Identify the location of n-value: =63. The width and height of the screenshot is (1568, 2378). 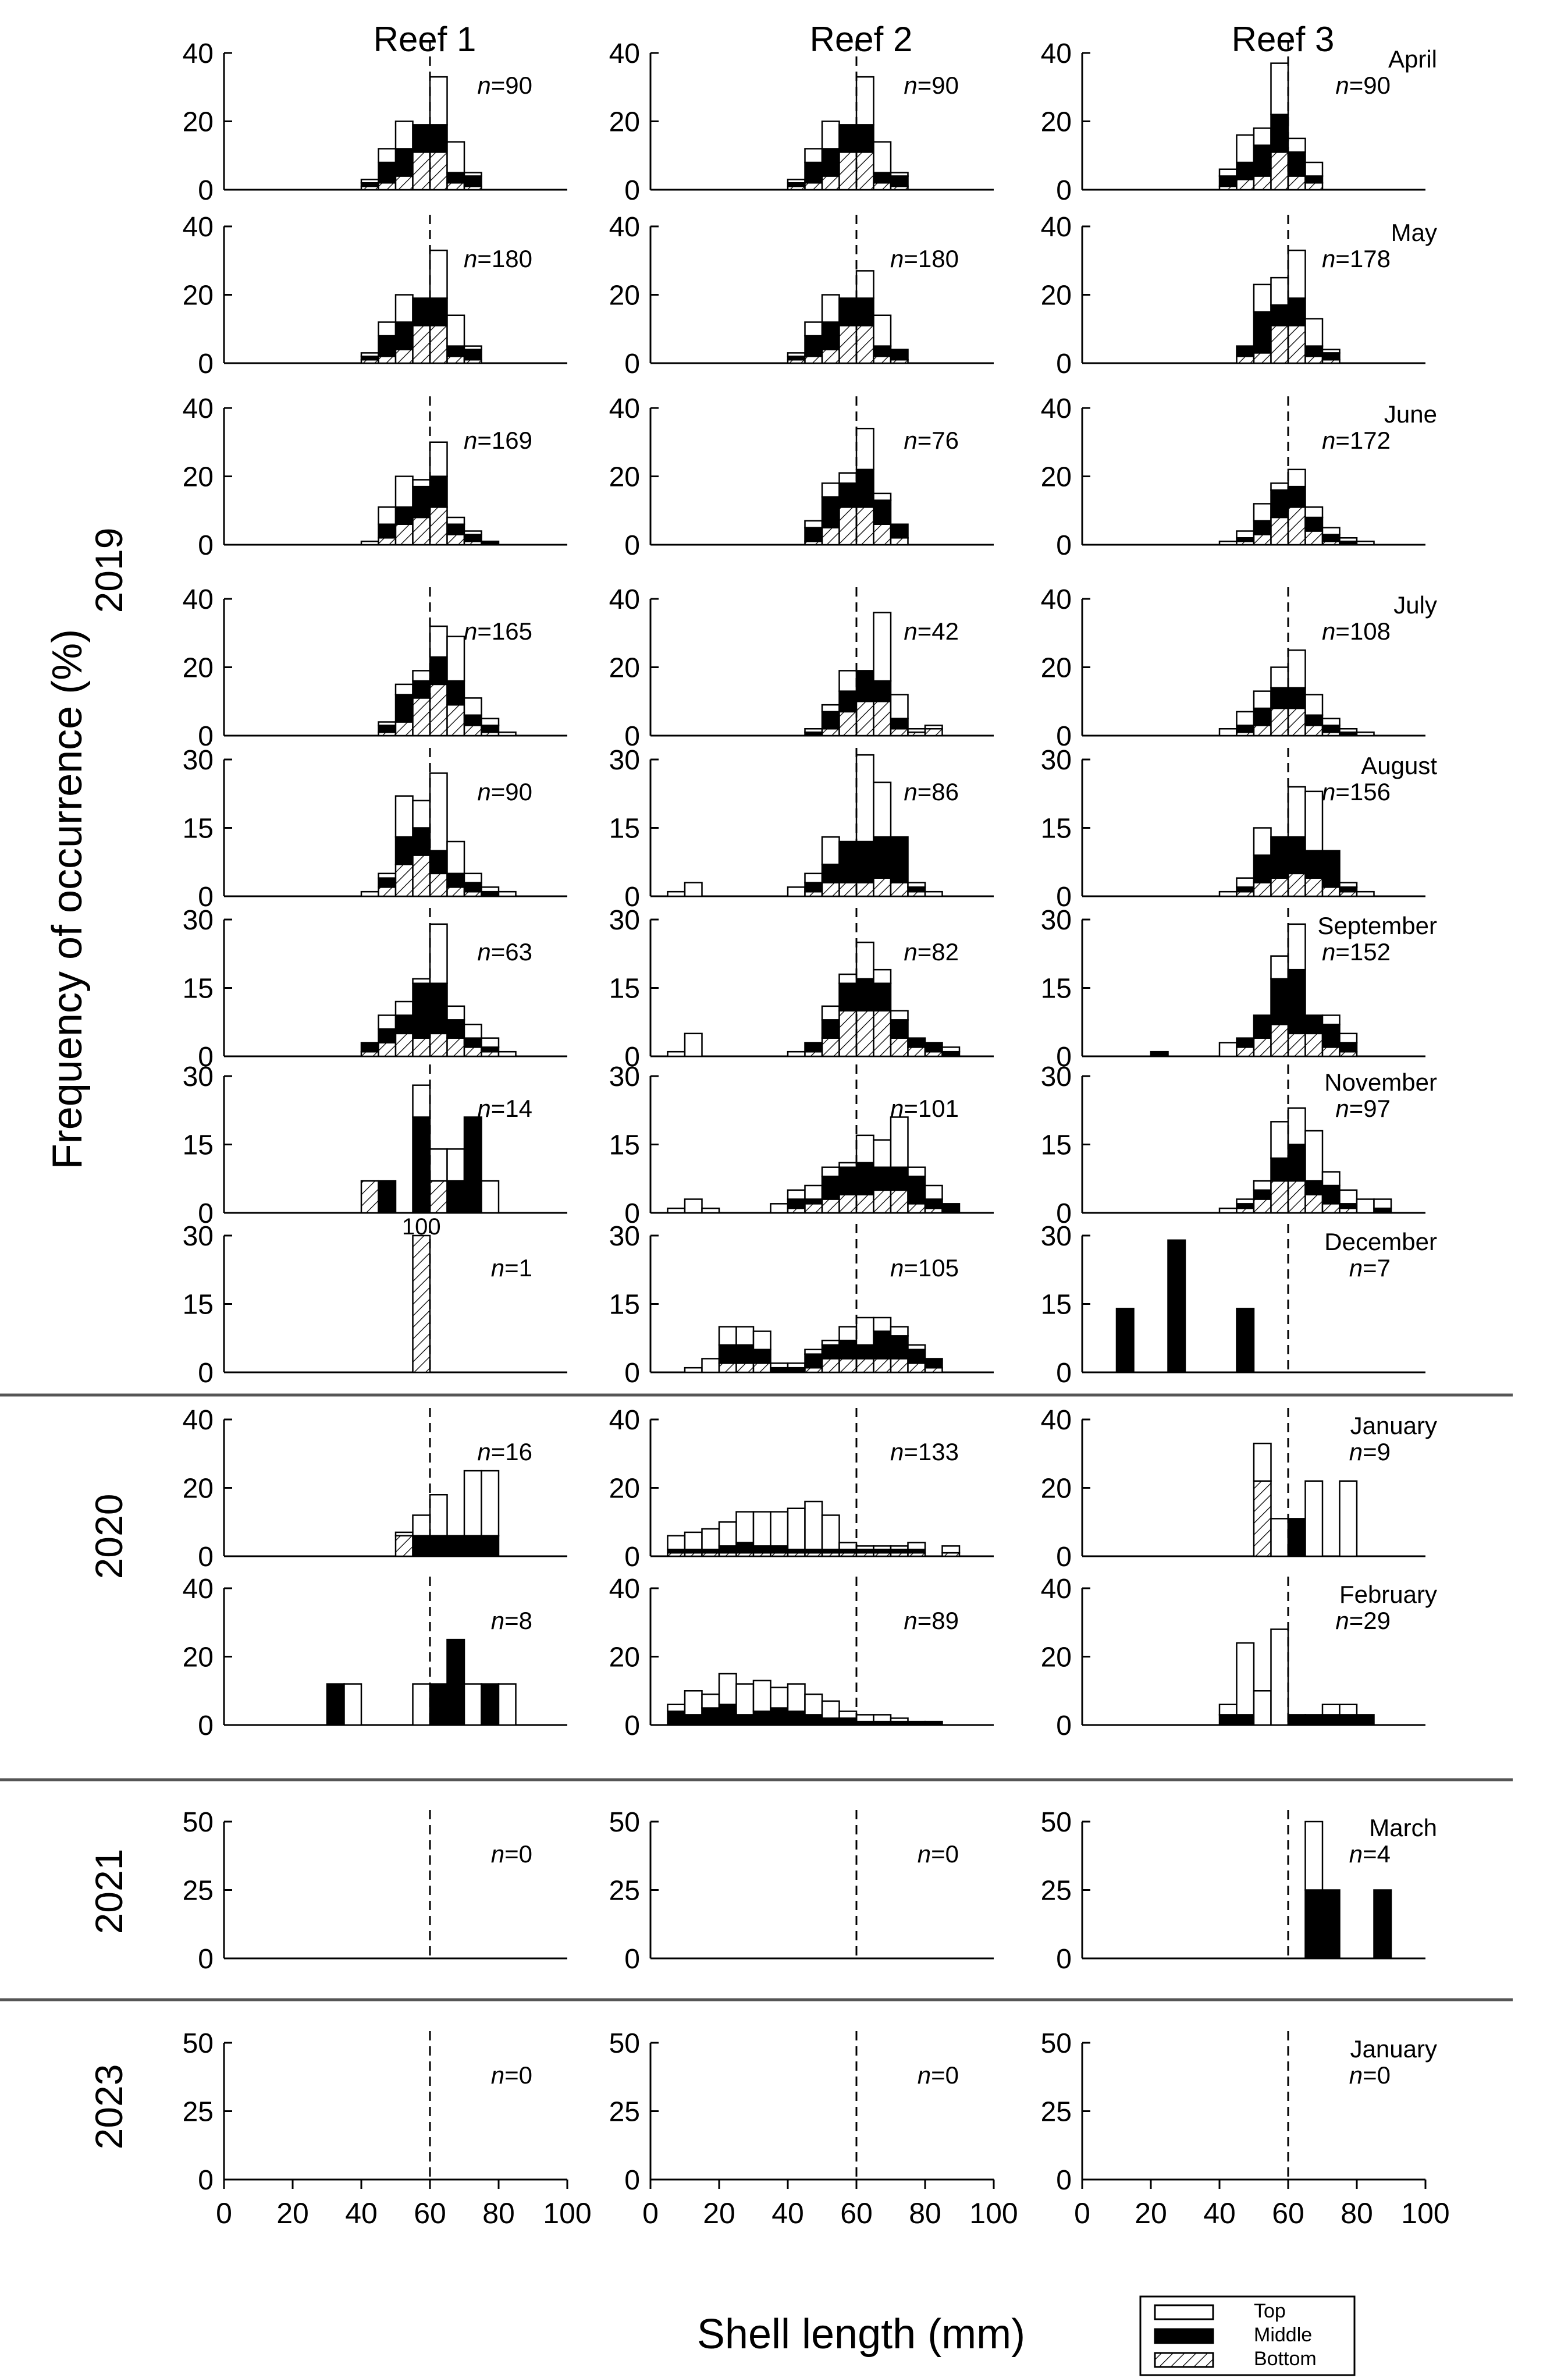
(511, 952).